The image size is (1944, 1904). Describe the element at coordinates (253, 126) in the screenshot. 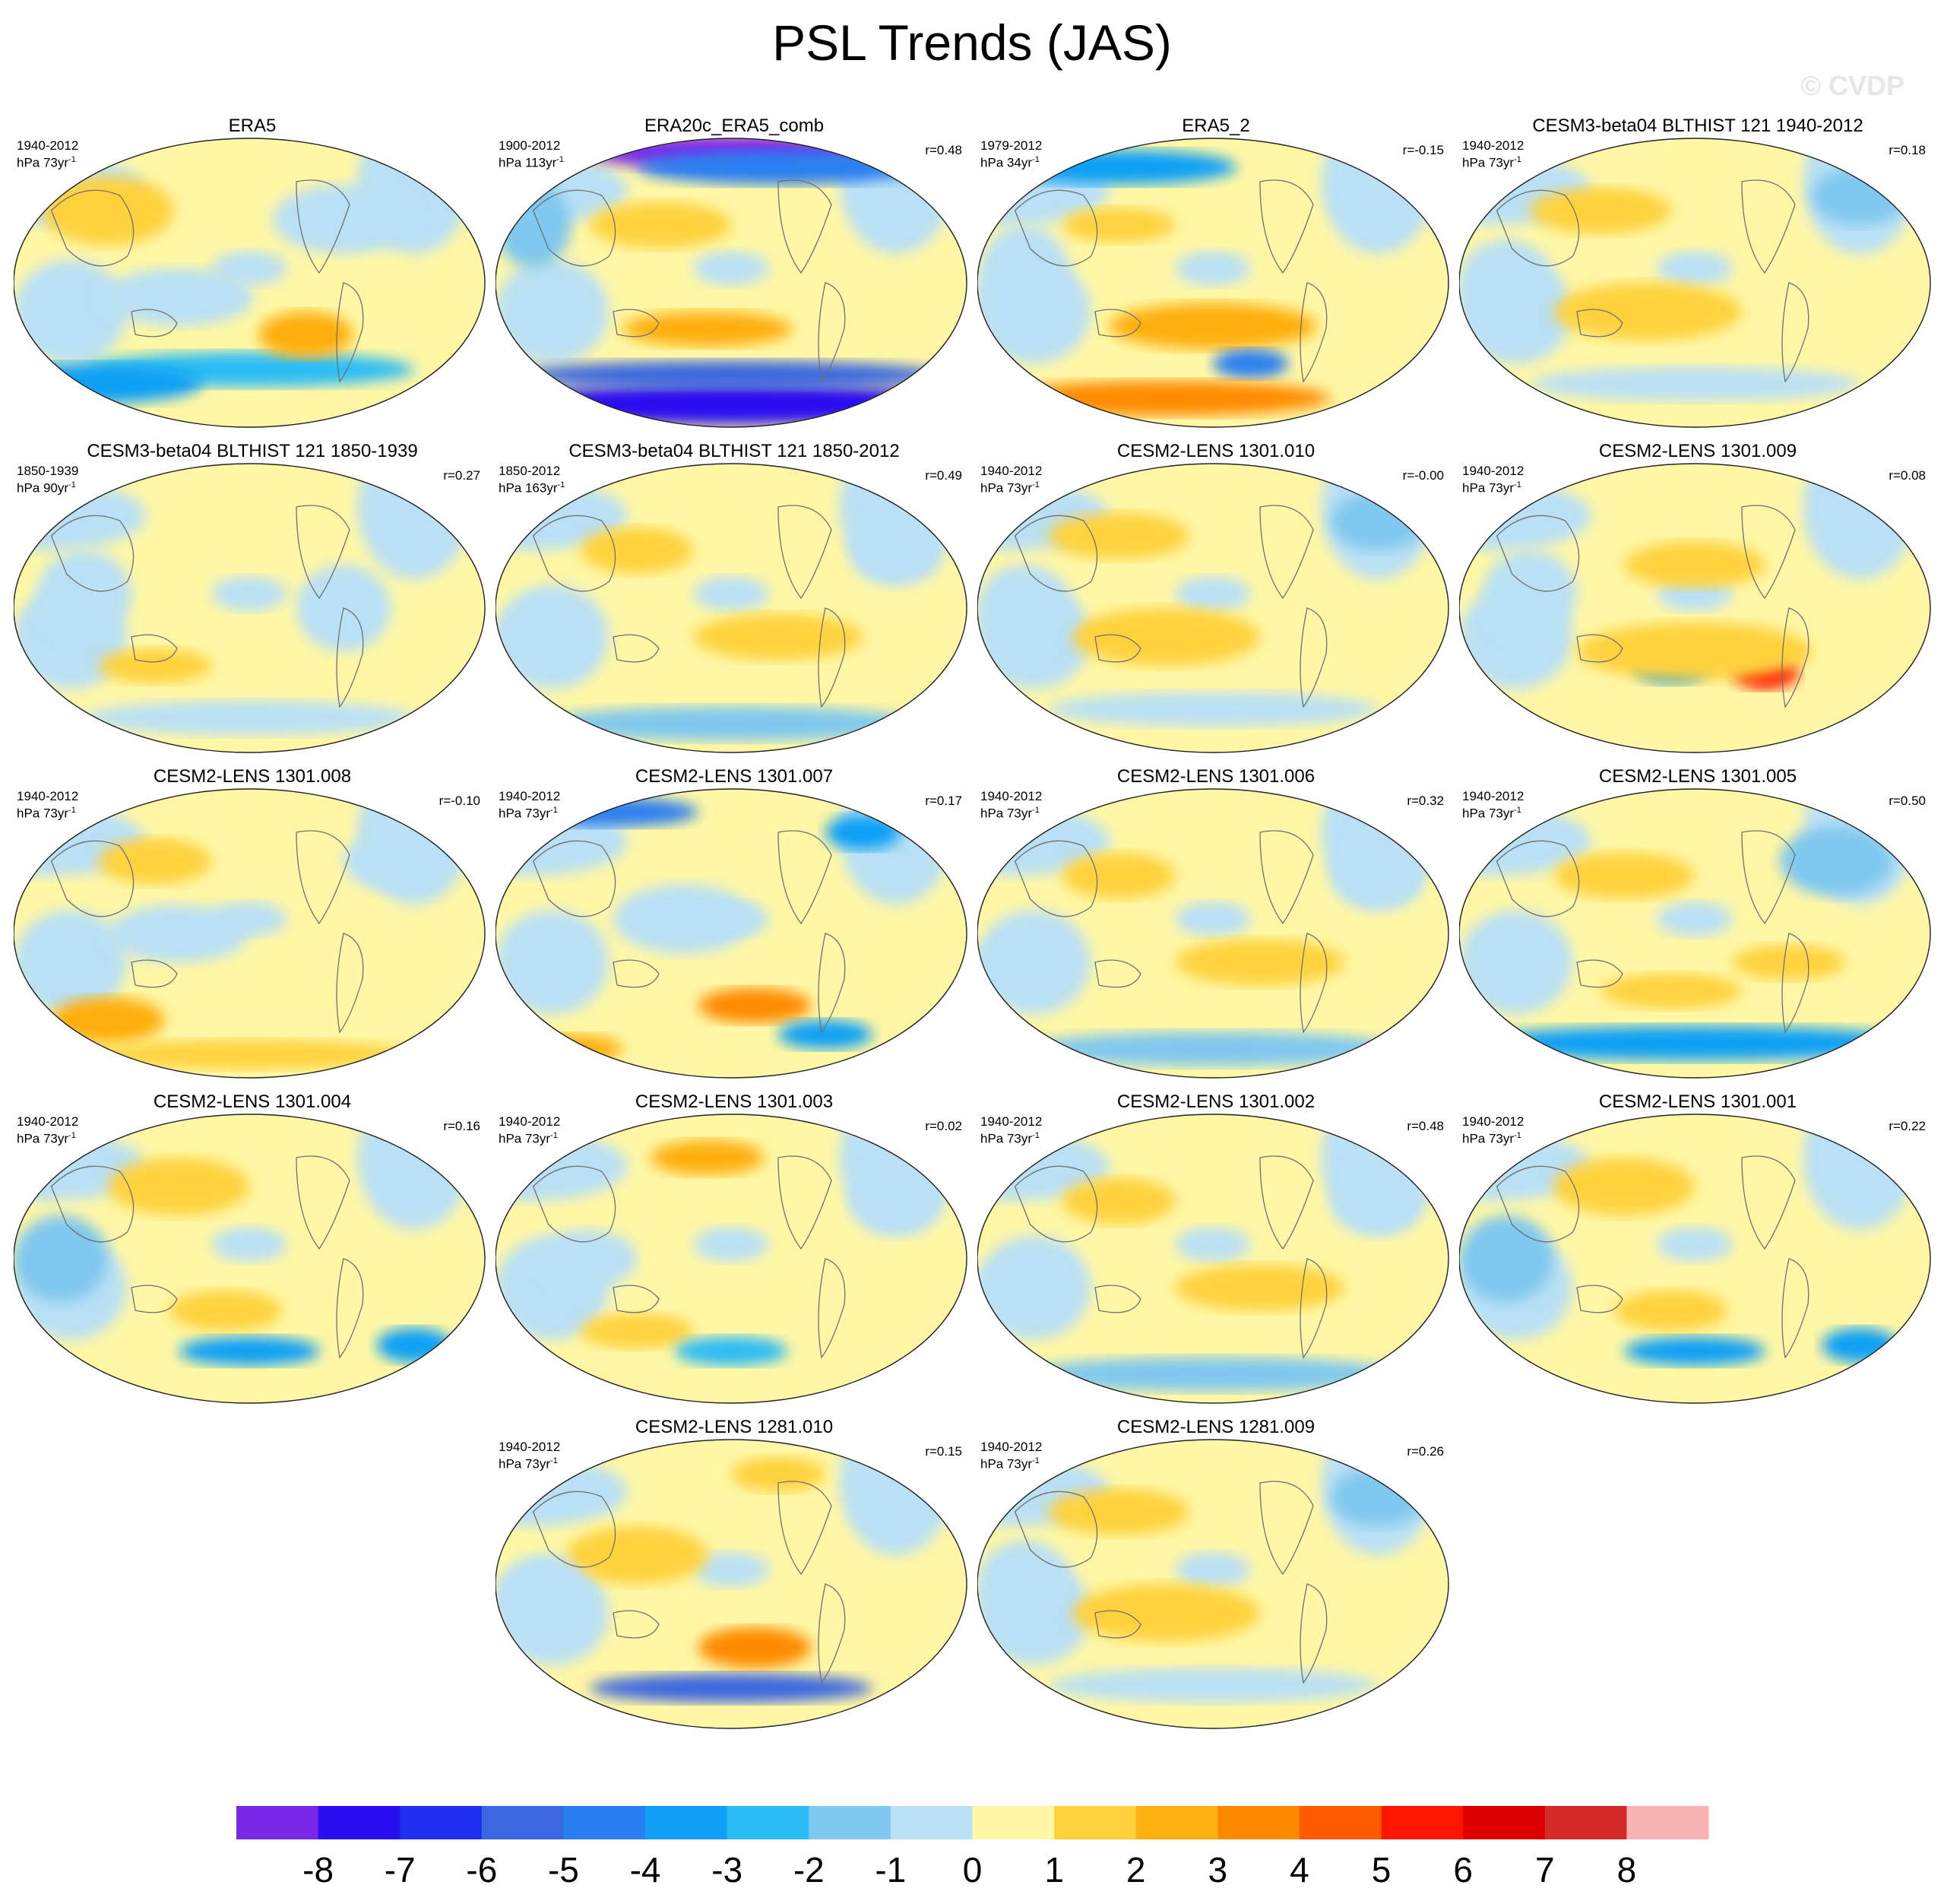

I see `panel-title: ERA5` at that location.